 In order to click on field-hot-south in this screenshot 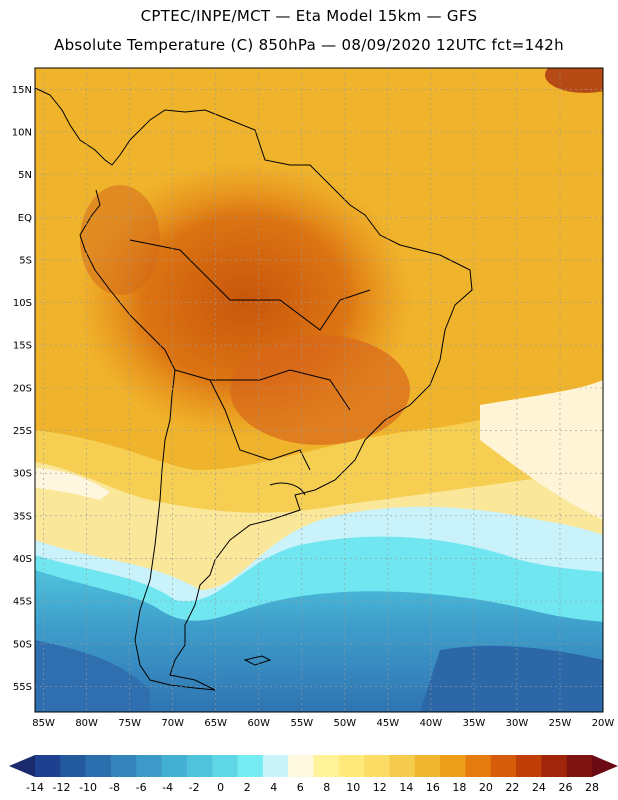, I will do `click(320, 390)`.